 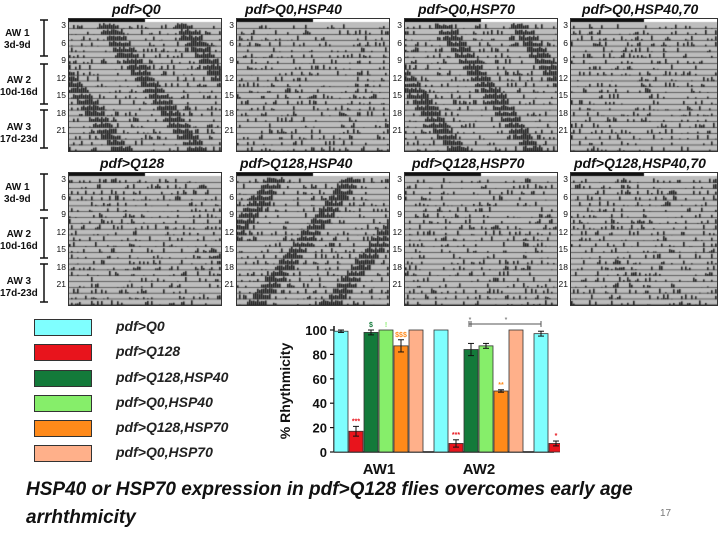 What do you see at coordinates (479, 469) in the screenshot?
I see `x-tick-label: AW2` at bounding box center [479, 469].